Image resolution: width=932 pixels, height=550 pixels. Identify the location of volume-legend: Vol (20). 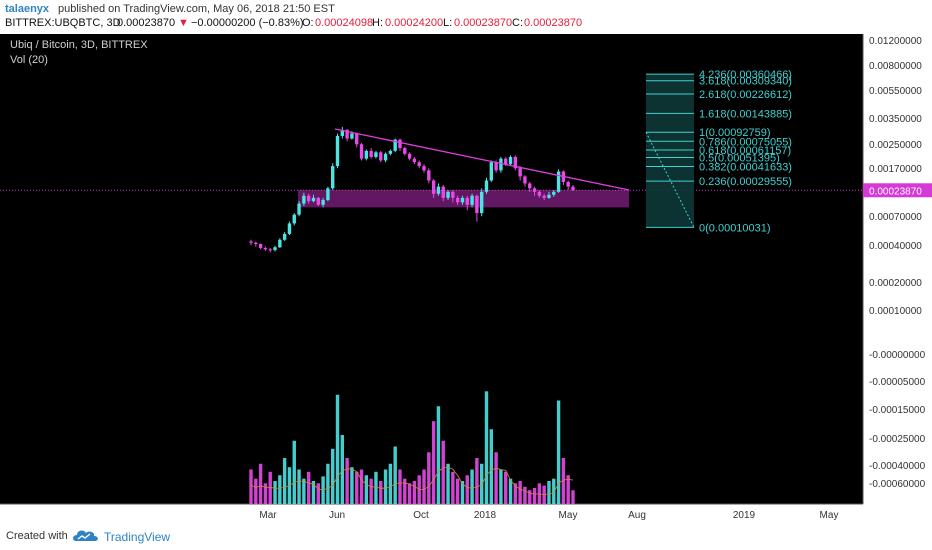
(29, 60).